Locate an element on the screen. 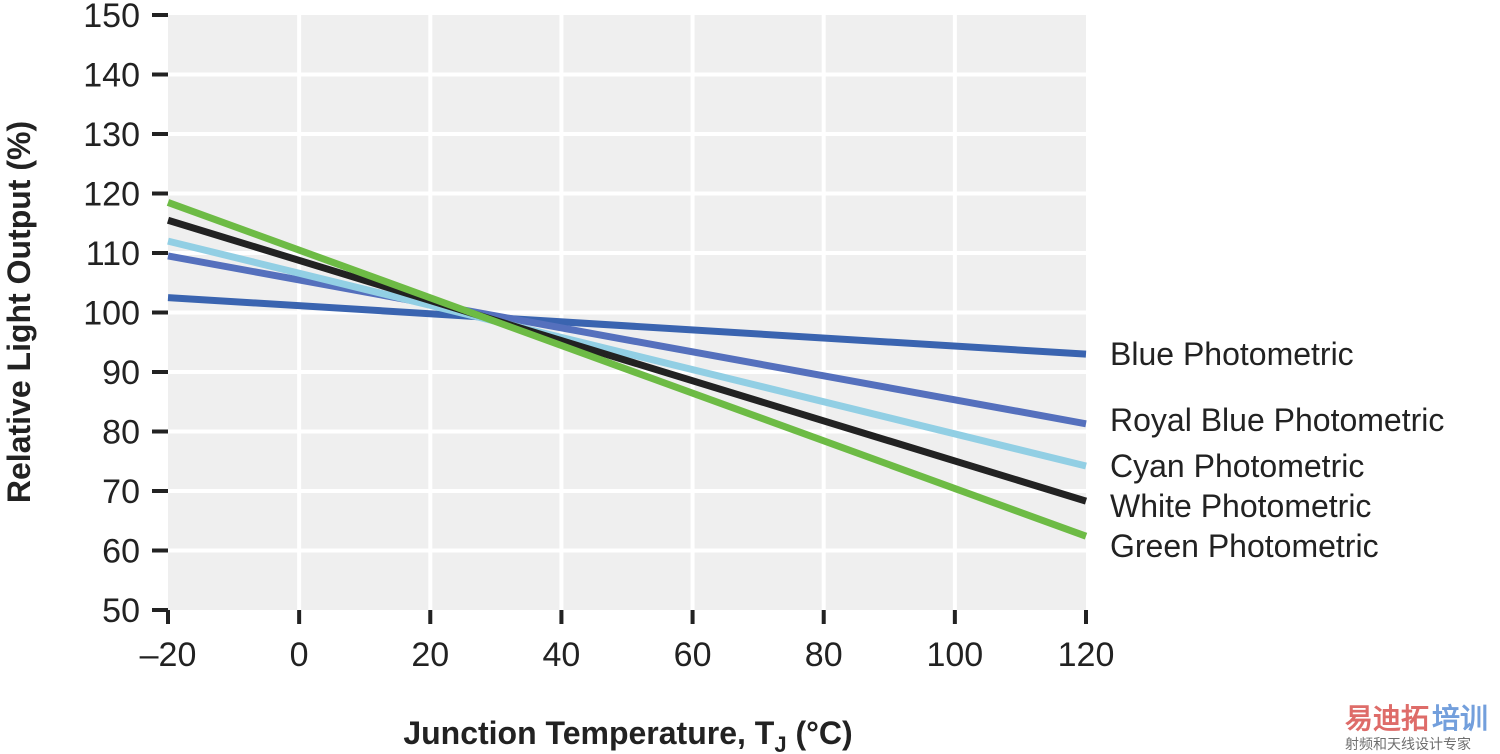  y-tick-label: 90 is located at coordinates (121, 373).